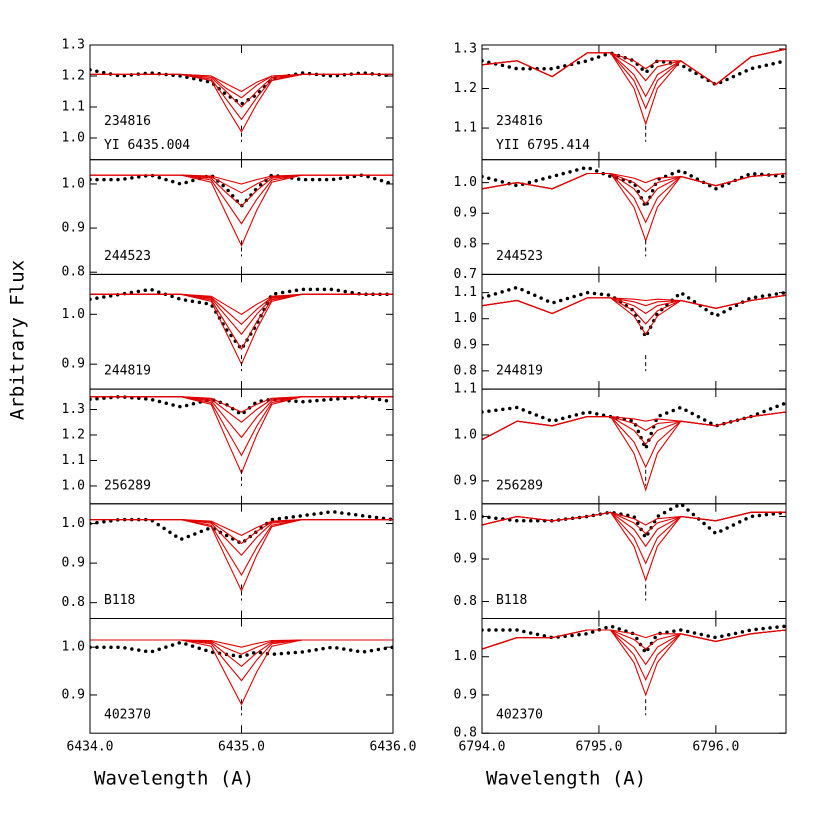  What do you see at coordinates (241, 747) in the screenshot?
I see `x-tick-label: 6435.0` at bounding box center [241, 747].